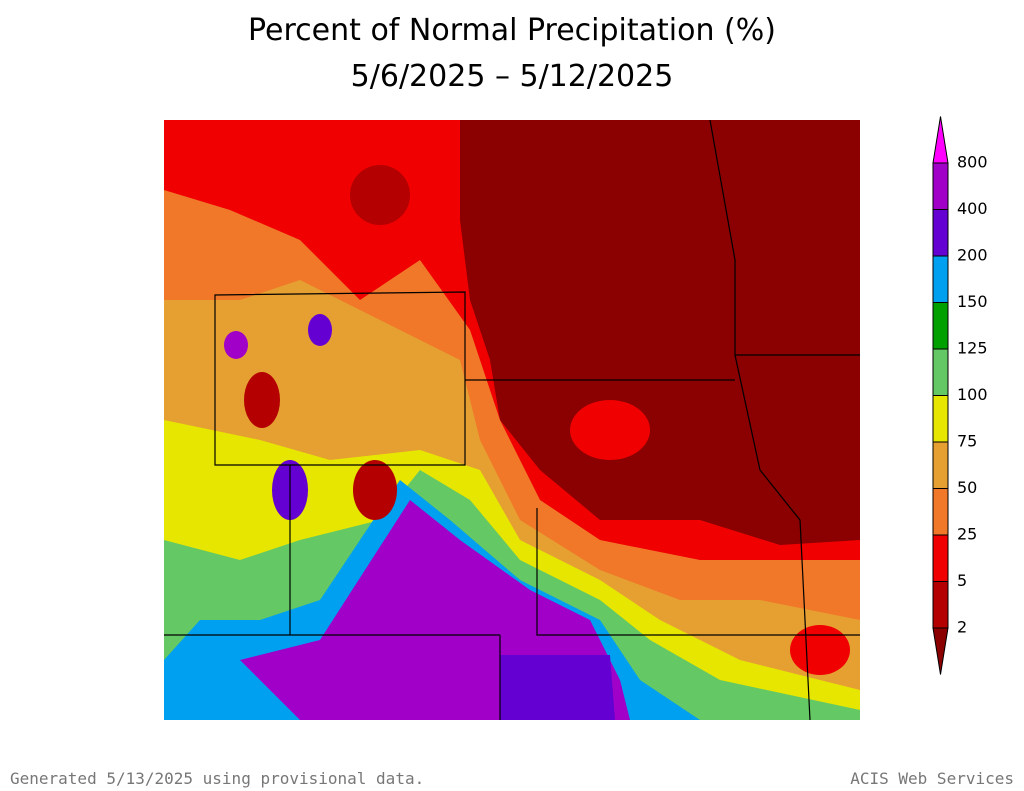 Image resolution: width=1024 pixels, height=791 pixels. What do you see at coordinates (932, 778) in the screenshot?
I see `footer-right: ACIS Web Services` at bounding box center [932, 778].